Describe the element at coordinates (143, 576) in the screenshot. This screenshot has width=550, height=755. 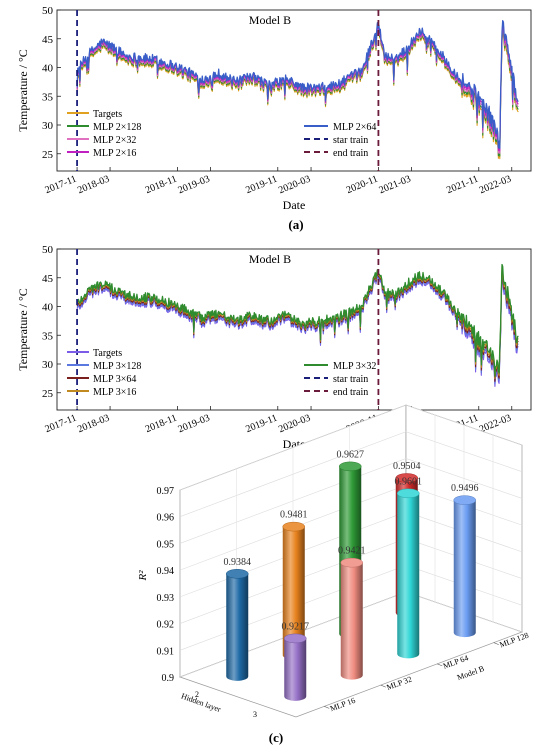
I see `z-axis-label: R²` at that location.